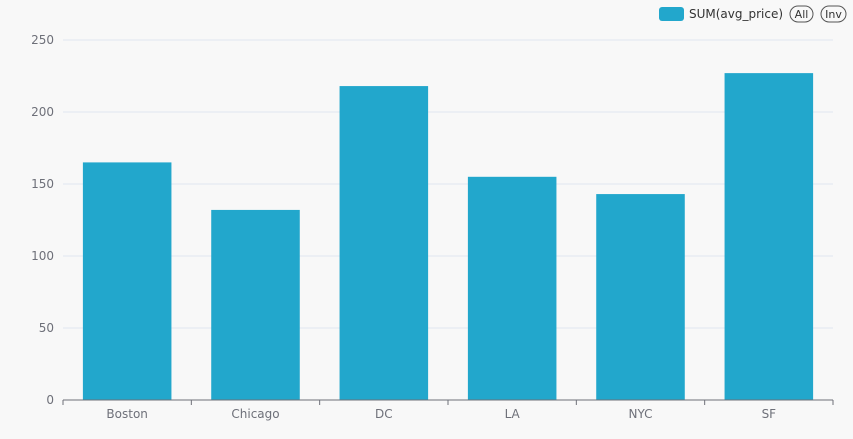 This screenshot has height=439, width=853. Describe the element at coordinates (42, 184) in the screenshot. I see `y-tick-label: 150` at that location.